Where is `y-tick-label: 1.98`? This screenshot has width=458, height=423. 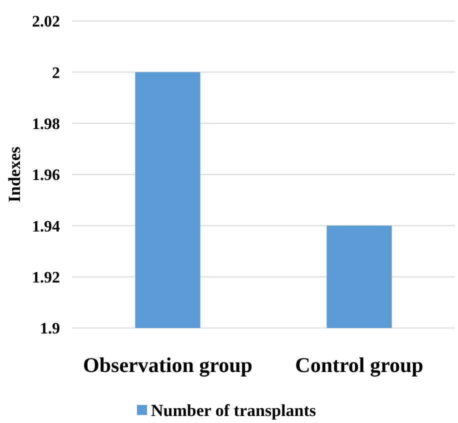
y-tick-label: 1.98 is located at coordinates (46, 124).